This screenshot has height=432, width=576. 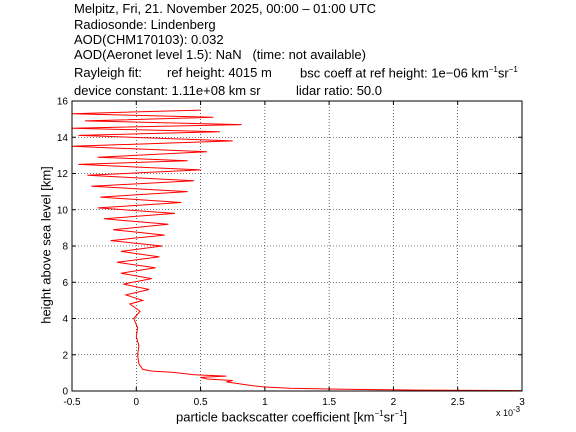 I want to click on x-tick-label: 1, so click(x=265, y=402).